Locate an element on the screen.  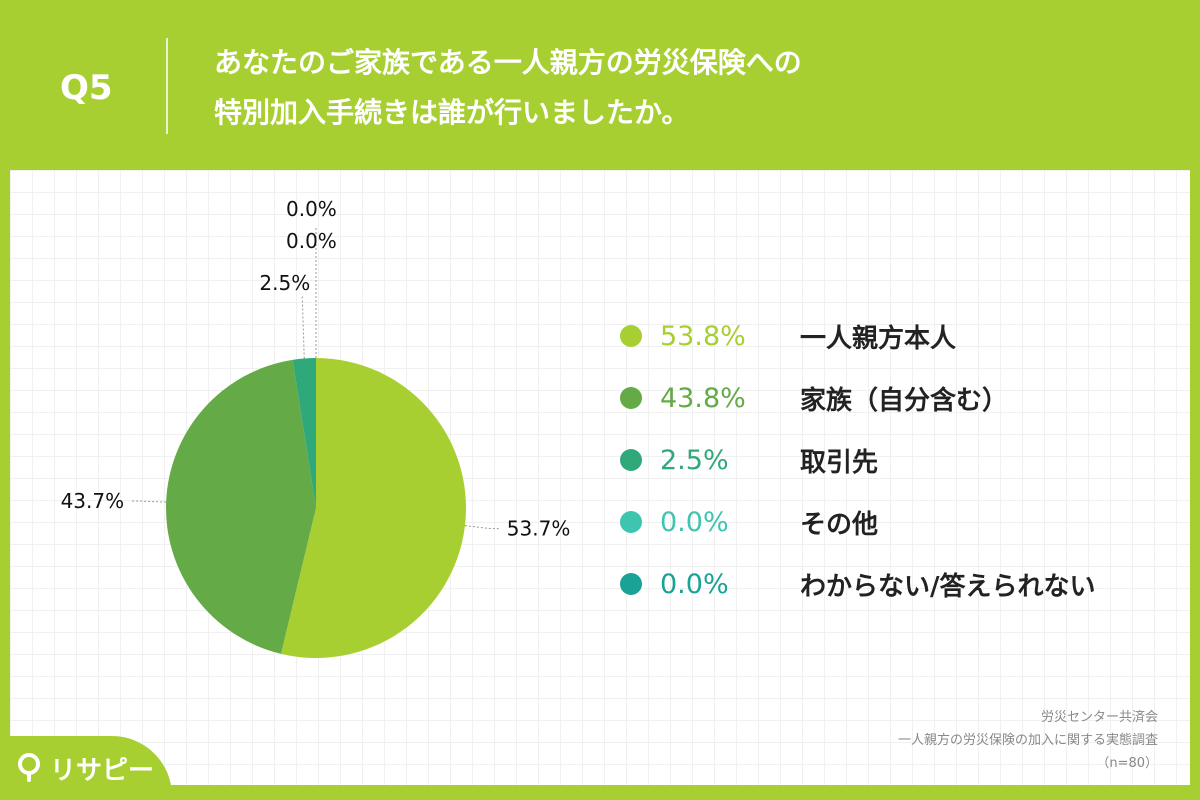
legend-label: 家族（自分含む） is located at coordinates (904, 400).